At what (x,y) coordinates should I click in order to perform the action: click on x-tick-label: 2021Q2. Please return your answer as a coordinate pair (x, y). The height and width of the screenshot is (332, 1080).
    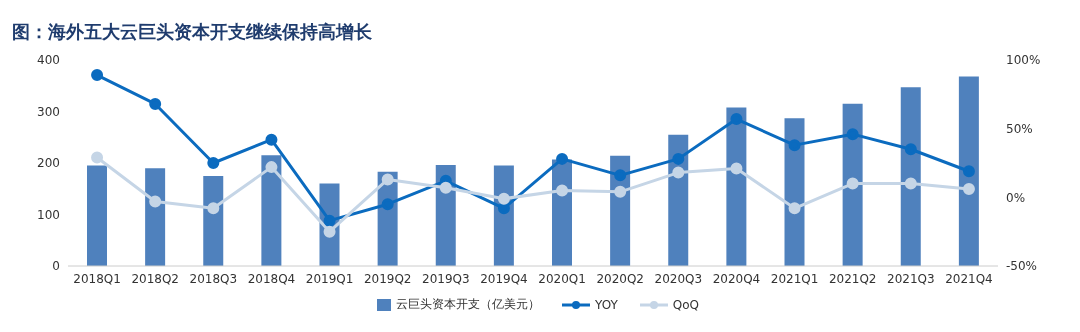
    Looking at the image, I should click on (852, 278).